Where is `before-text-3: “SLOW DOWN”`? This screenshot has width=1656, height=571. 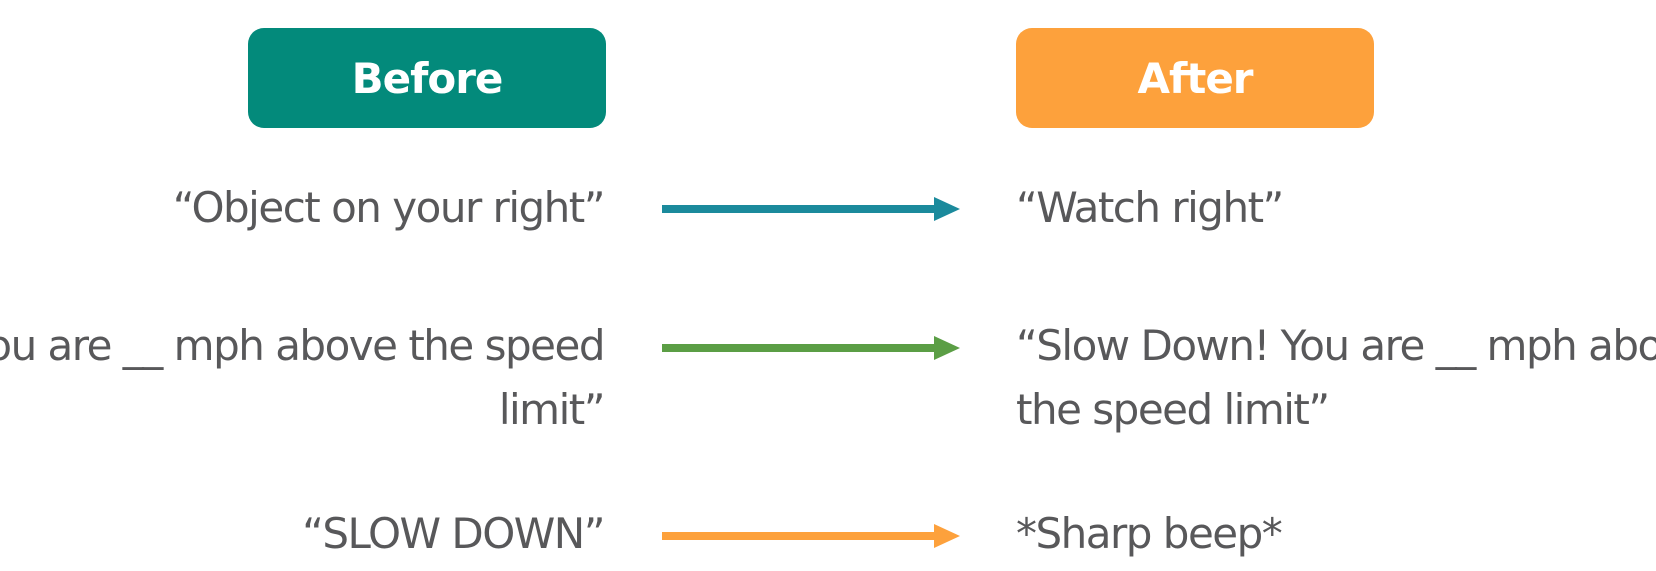 before-text-3: “SLOW DOWN” is located at coordinates (453, 534).